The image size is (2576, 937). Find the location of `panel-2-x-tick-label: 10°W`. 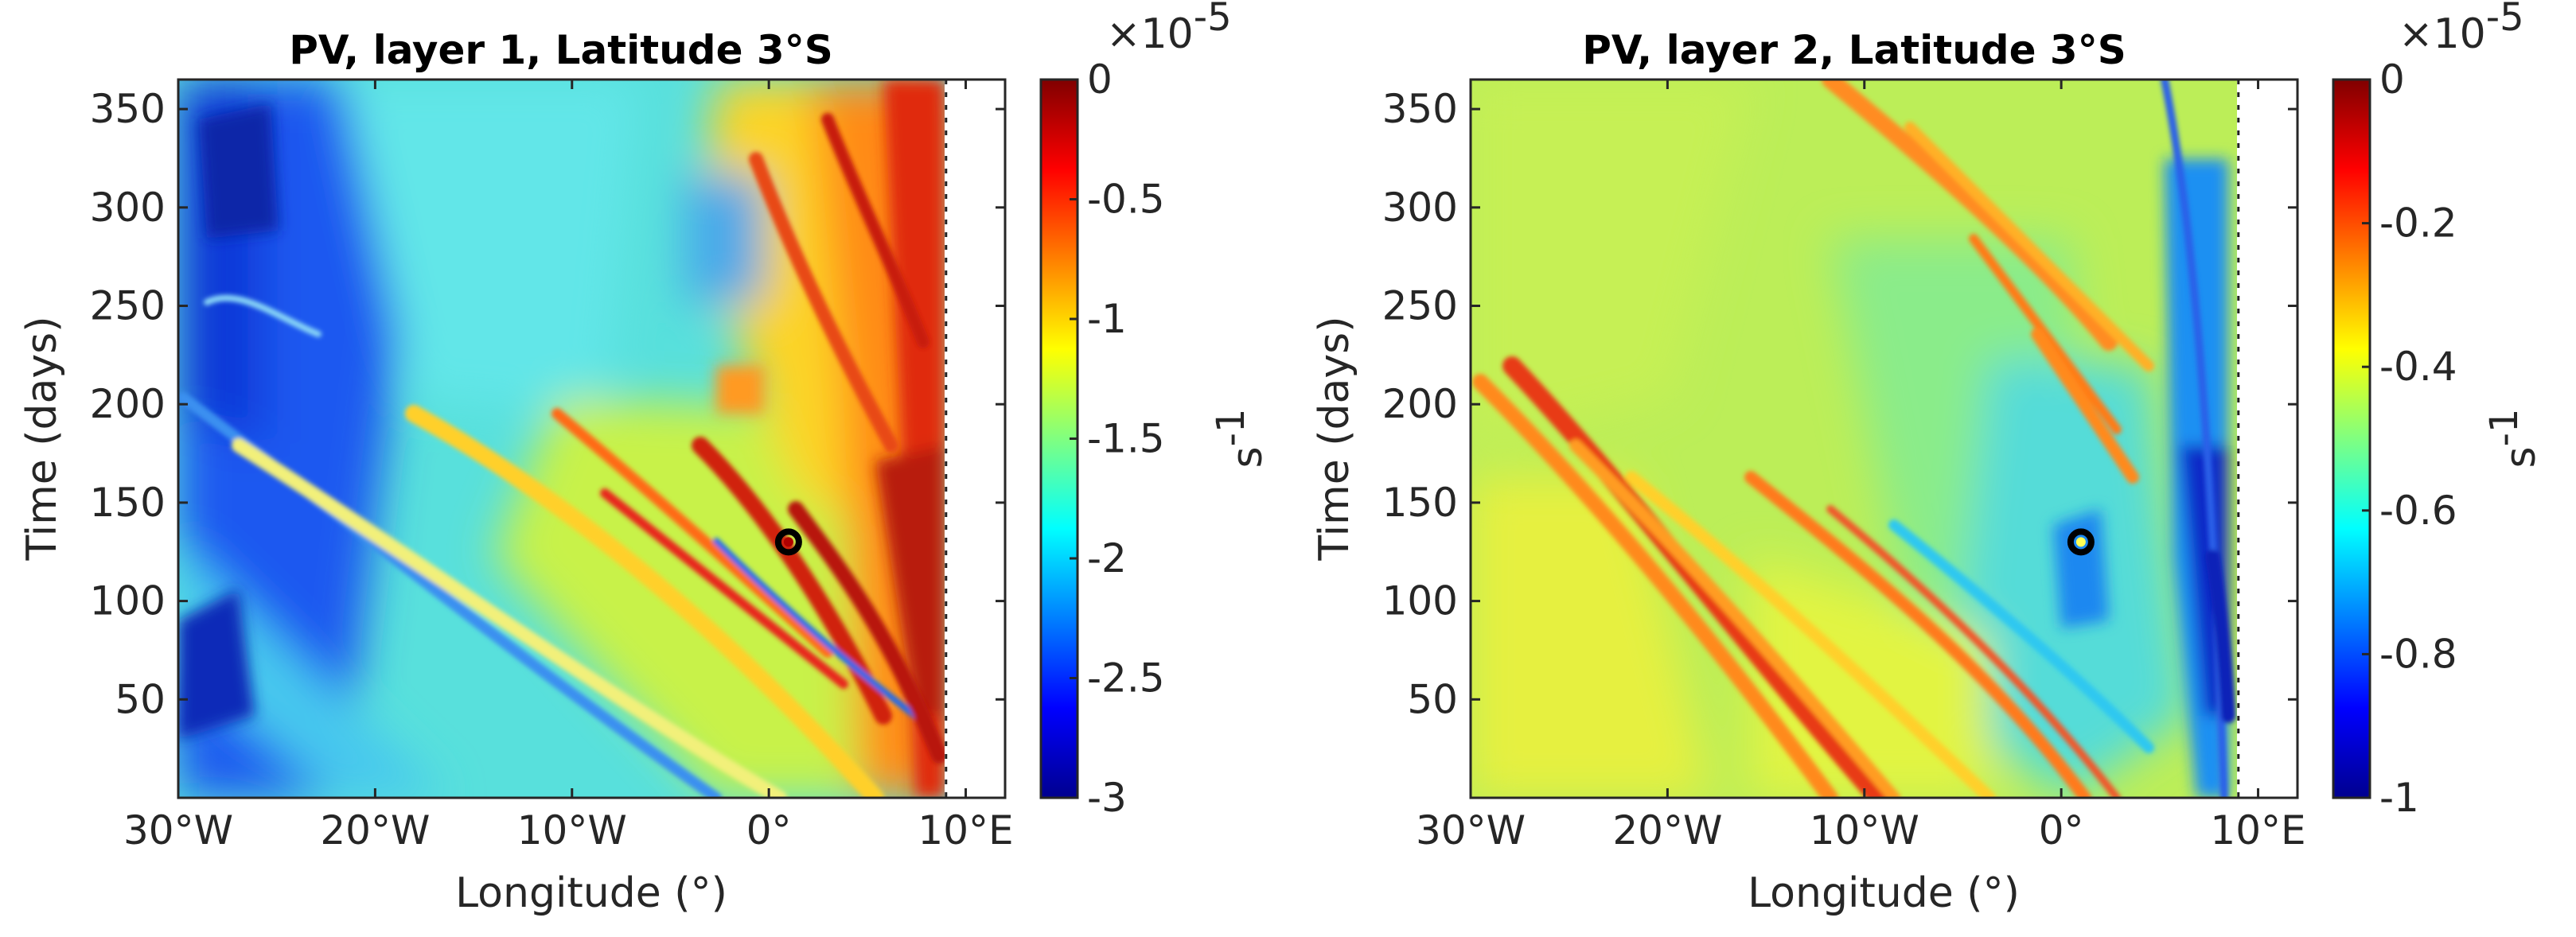

panel-2-x-tick-label: 10°W is located at coordinates (1864, 830).